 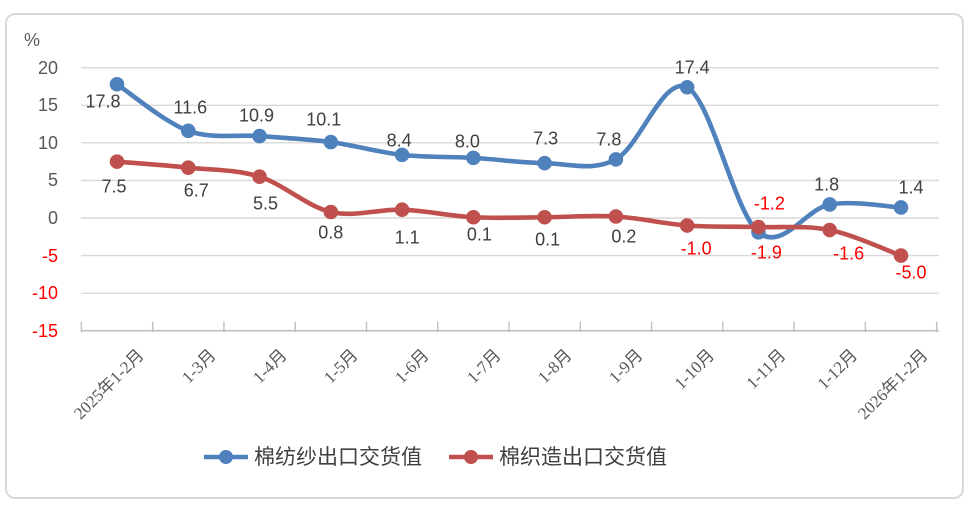 I want to click on weaving-data-label: -1.0, so click(x=696, y=248).